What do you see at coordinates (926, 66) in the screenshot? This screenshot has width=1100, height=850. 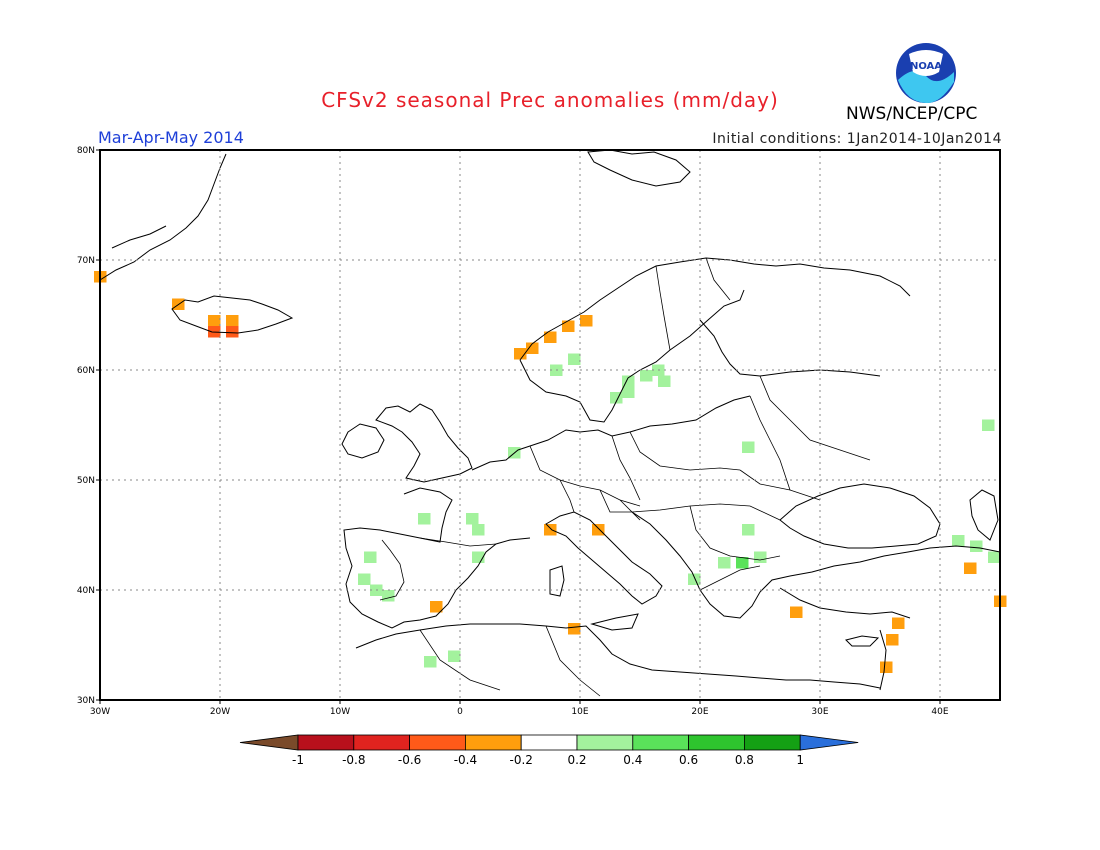 I see `logo-text: NOAA` at bounding box center [926, 66].